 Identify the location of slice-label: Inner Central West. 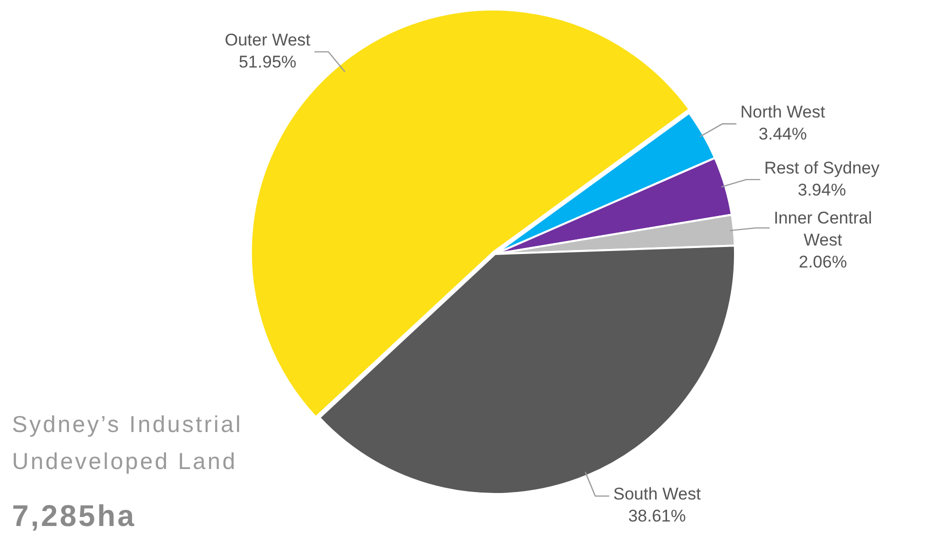
(823, 229).